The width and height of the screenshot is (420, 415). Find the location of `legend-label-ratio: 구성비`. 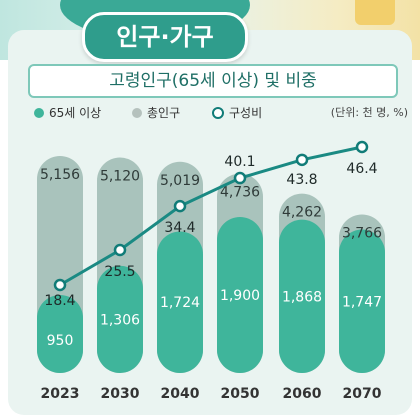

legend-label-ratio: 구성비 is located at coordinates (246, 113).